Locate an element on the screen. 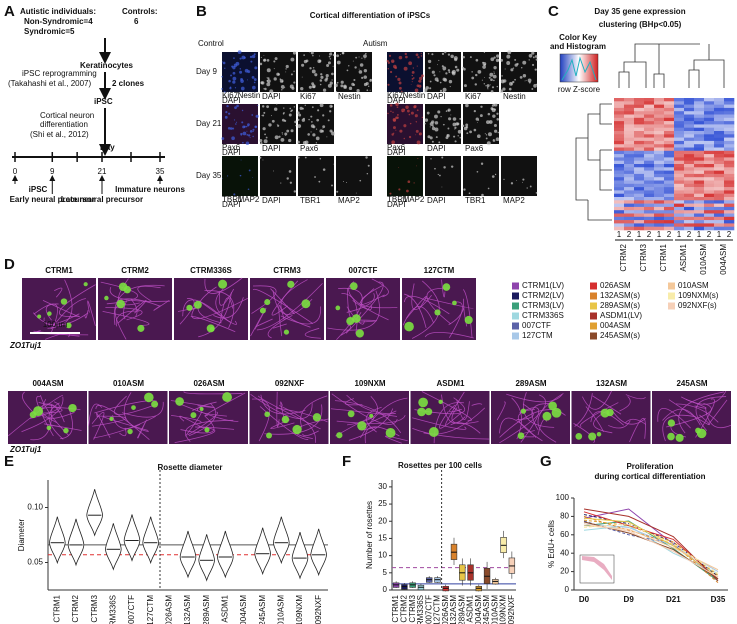 This screenshot has height=624, width=737. y-tick-label: 0 is located at coordinates (567, 589).